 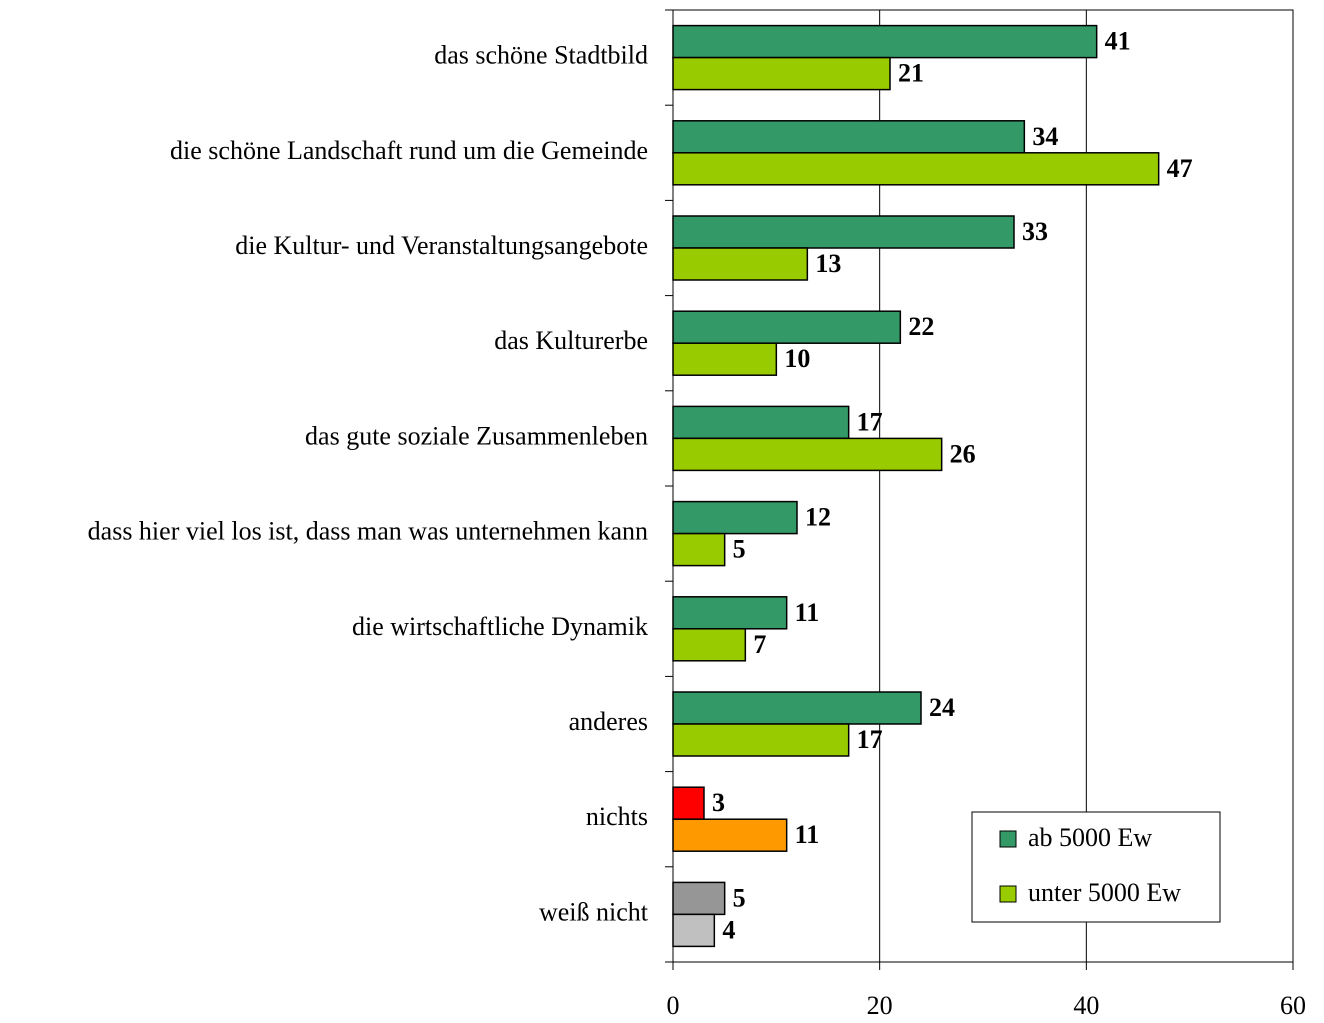 What do you see at coordinates (1293, 1005) in the screenshot?
I see `x-tick-label: 60` at bounding box center [1293, 1005].